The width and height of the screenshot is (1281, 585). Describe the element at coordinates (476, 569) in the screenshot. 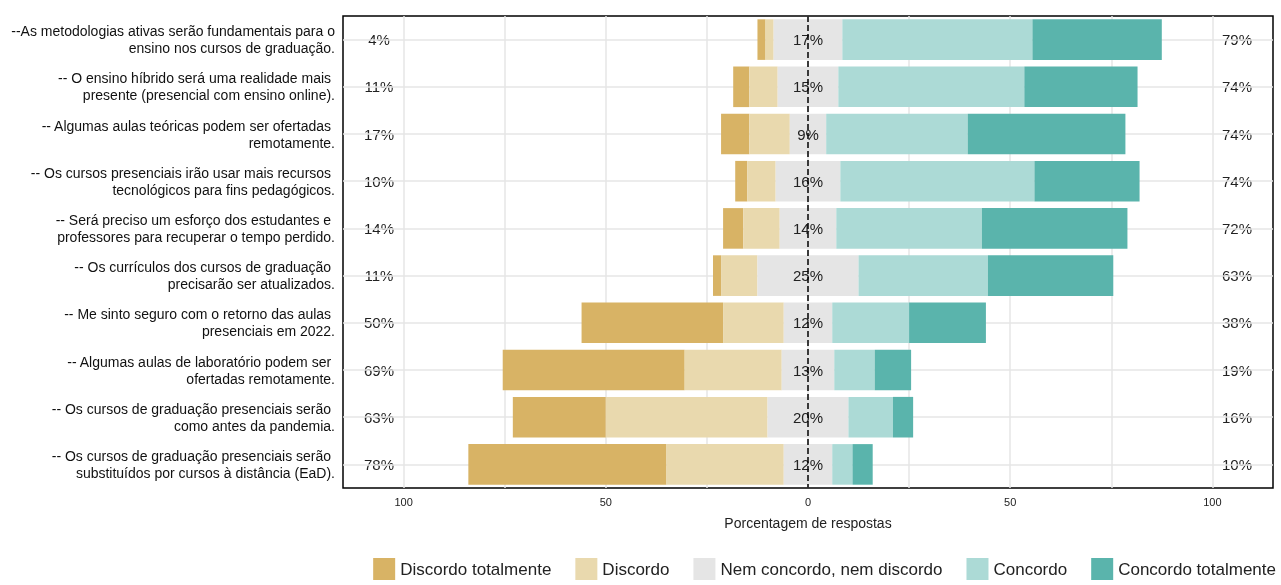

I see `legend-label: Discordo totalmente` at that location.